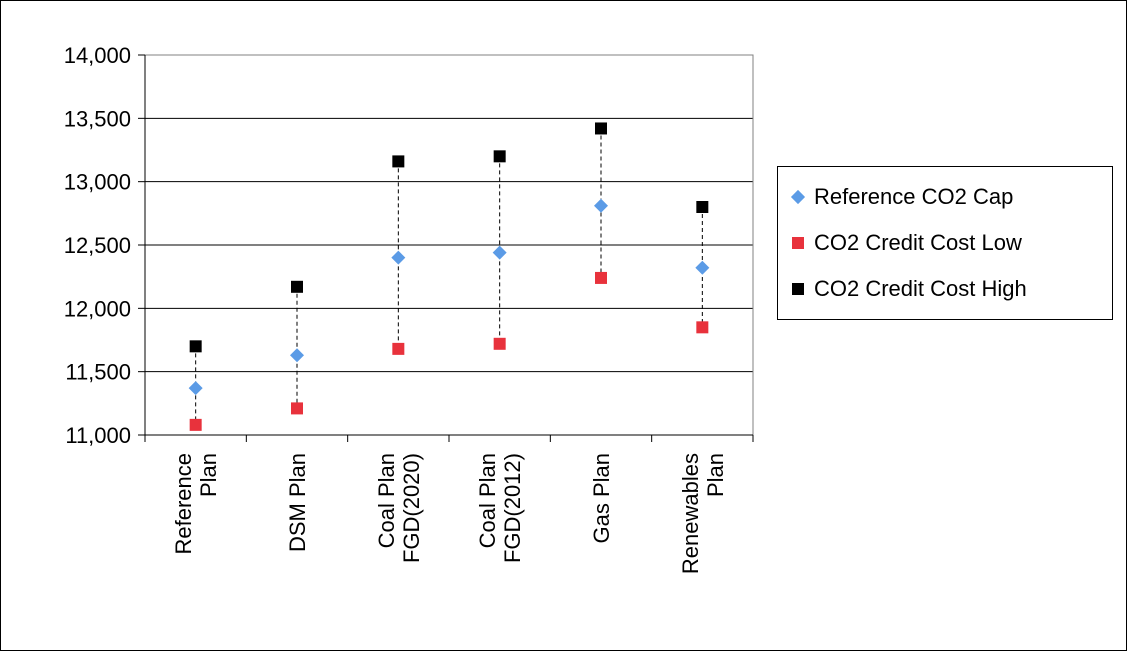 This screenshot has height=651, width=1127. I want to click on x-tick-label: FGD(2012), so click(512, 508).